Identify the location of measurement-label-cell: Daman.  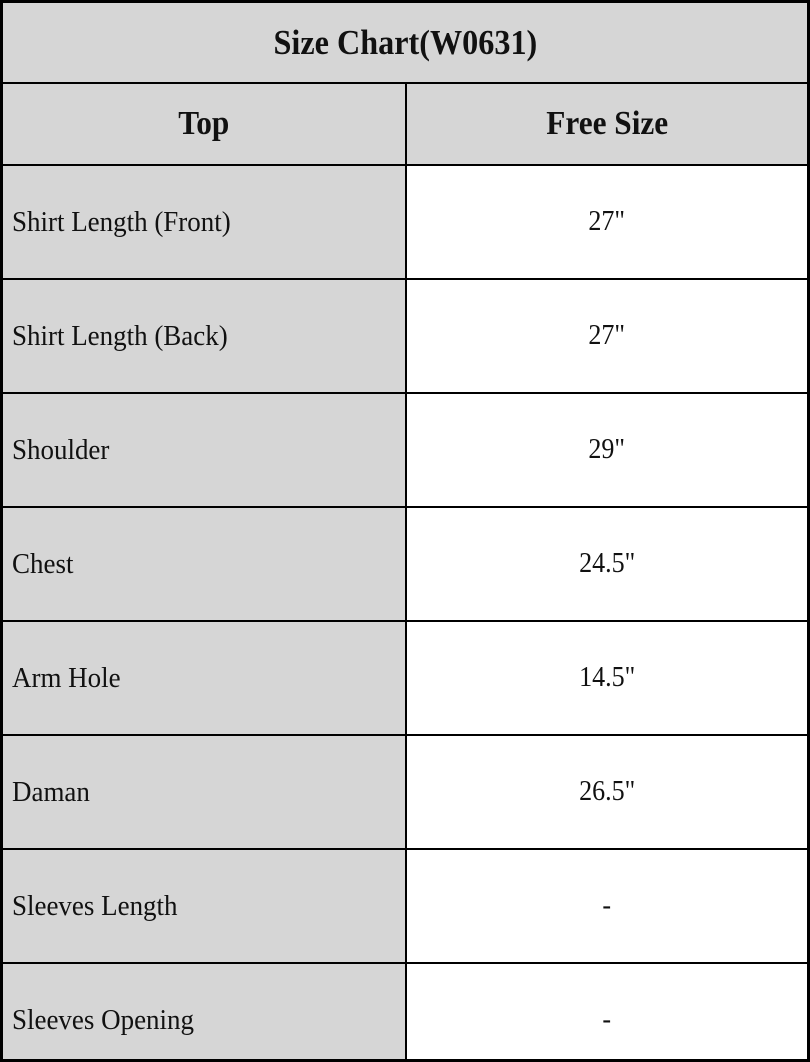
(205, 792).